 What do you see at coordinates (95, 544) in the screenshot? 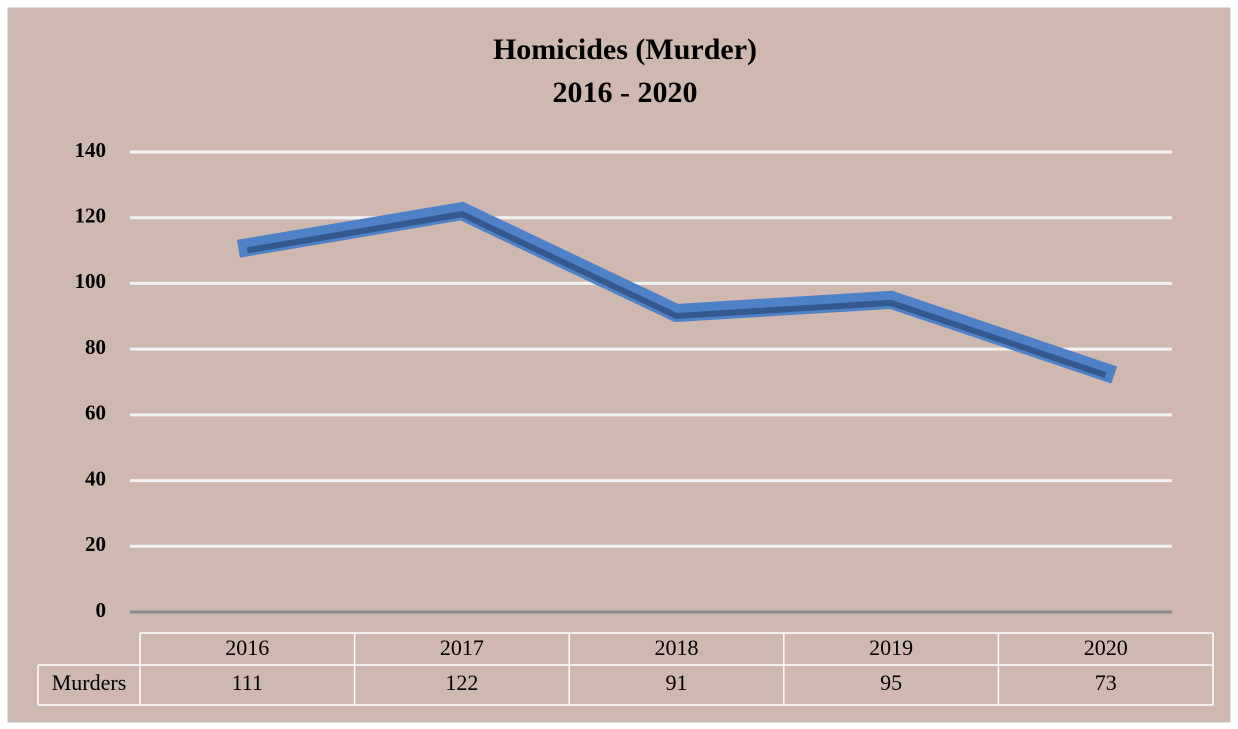
I see `y-tick-label: 20` at bounding box center [95, 544].